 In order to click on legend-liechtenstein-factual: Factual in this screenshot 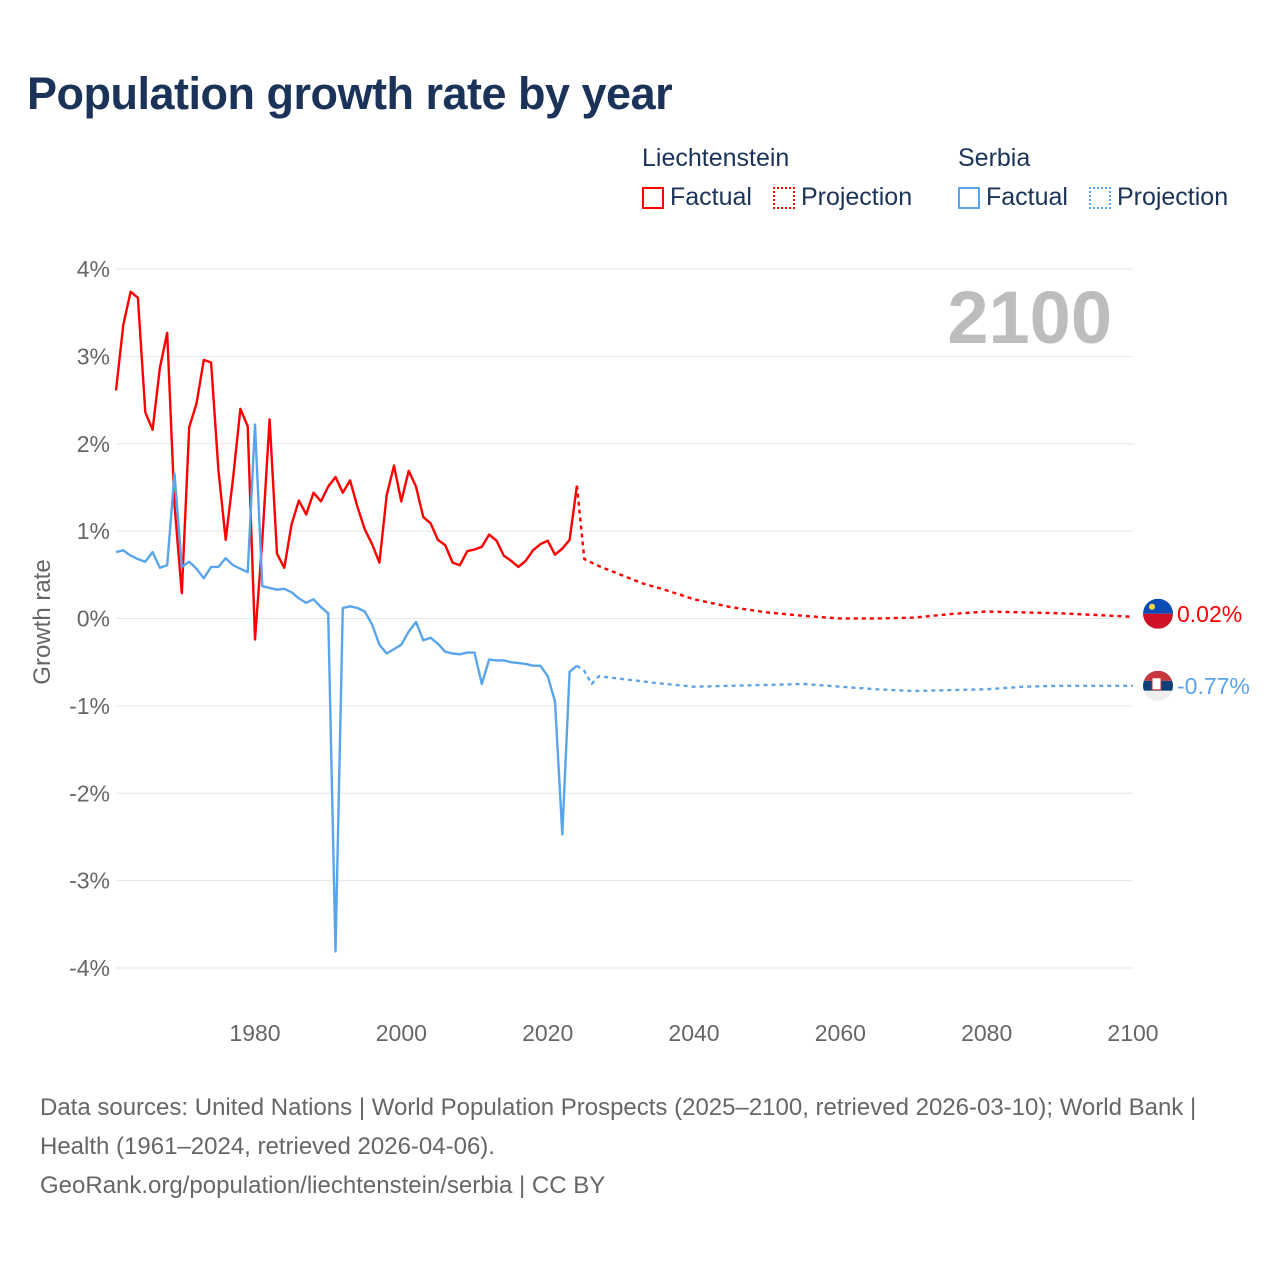, I will do `click(697, 197)`.